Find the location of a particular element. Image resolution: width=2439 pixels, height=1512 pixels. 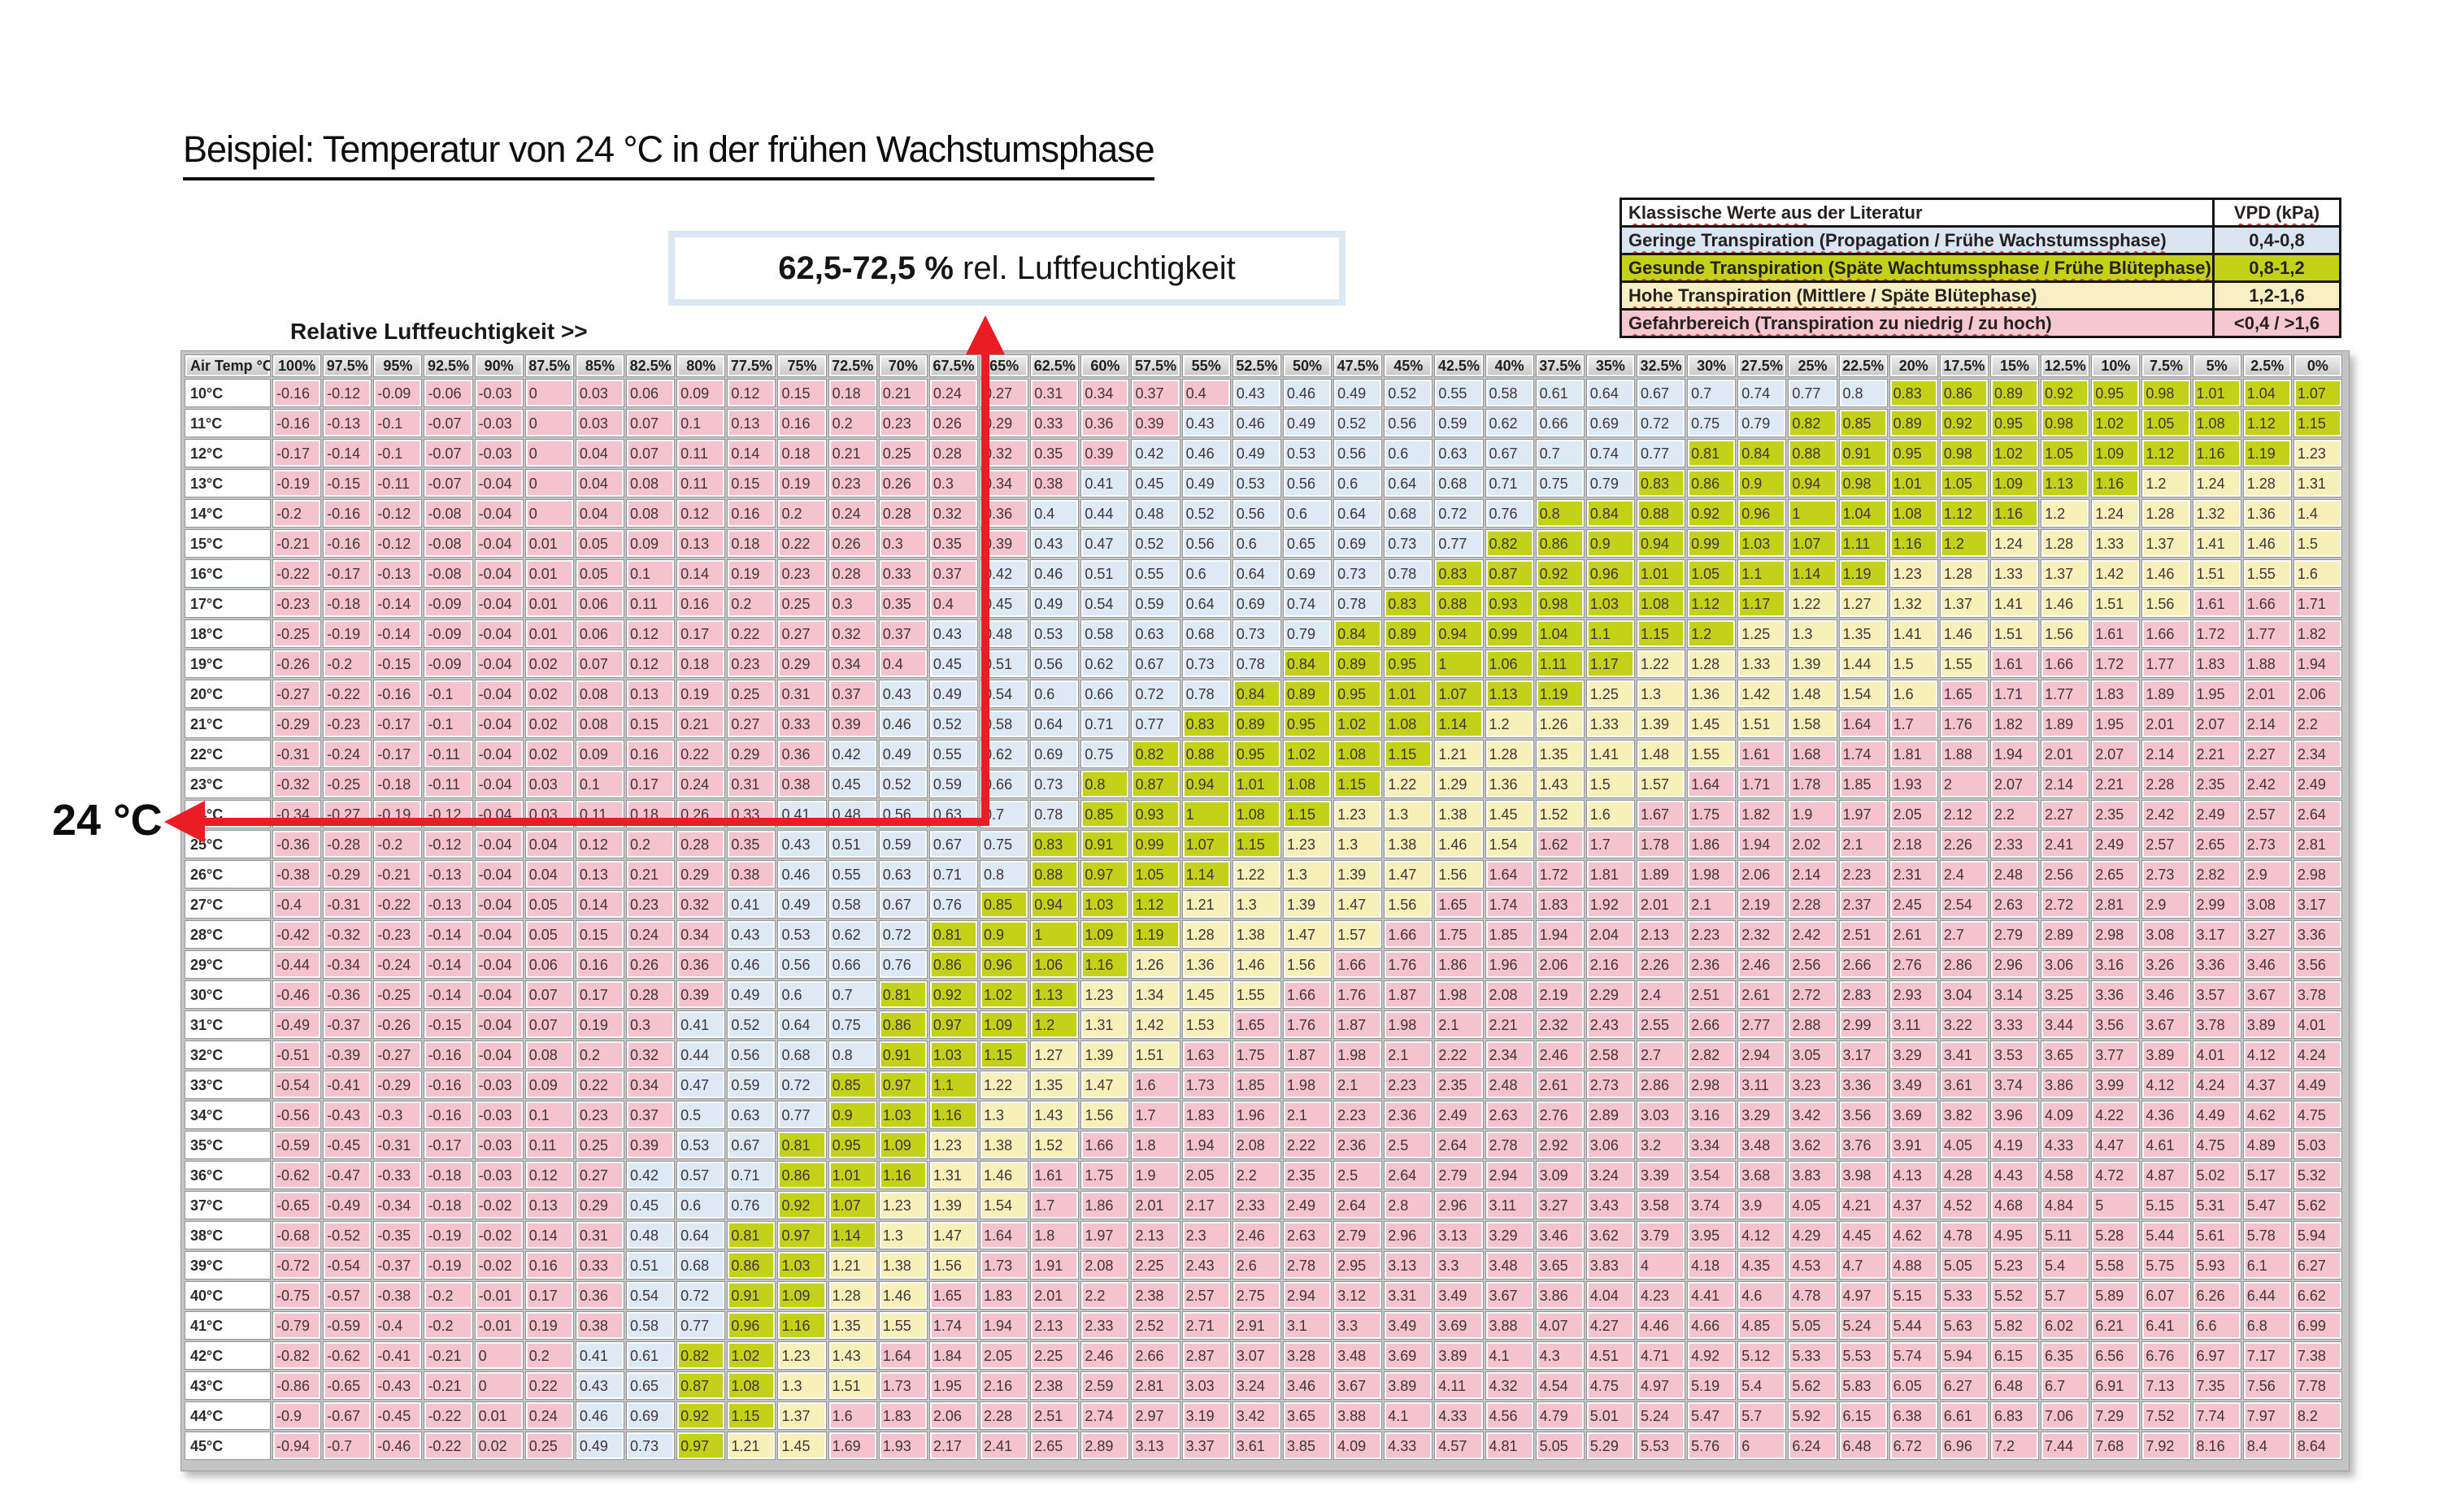

vpd-cell: 5.94 is located at coordinates (1964, 1355).